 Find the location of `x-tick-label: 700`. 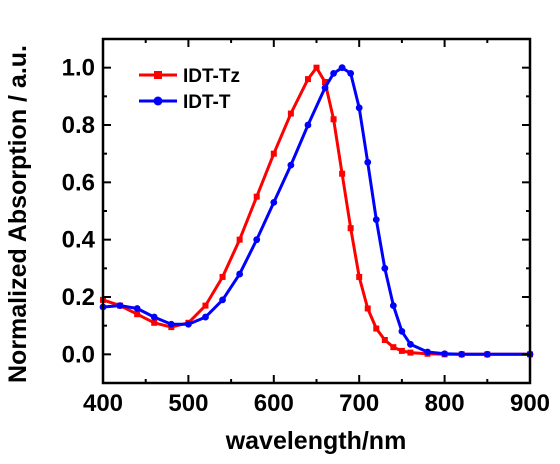

x-tick-label: 700 is located at coordinates (359, 403).